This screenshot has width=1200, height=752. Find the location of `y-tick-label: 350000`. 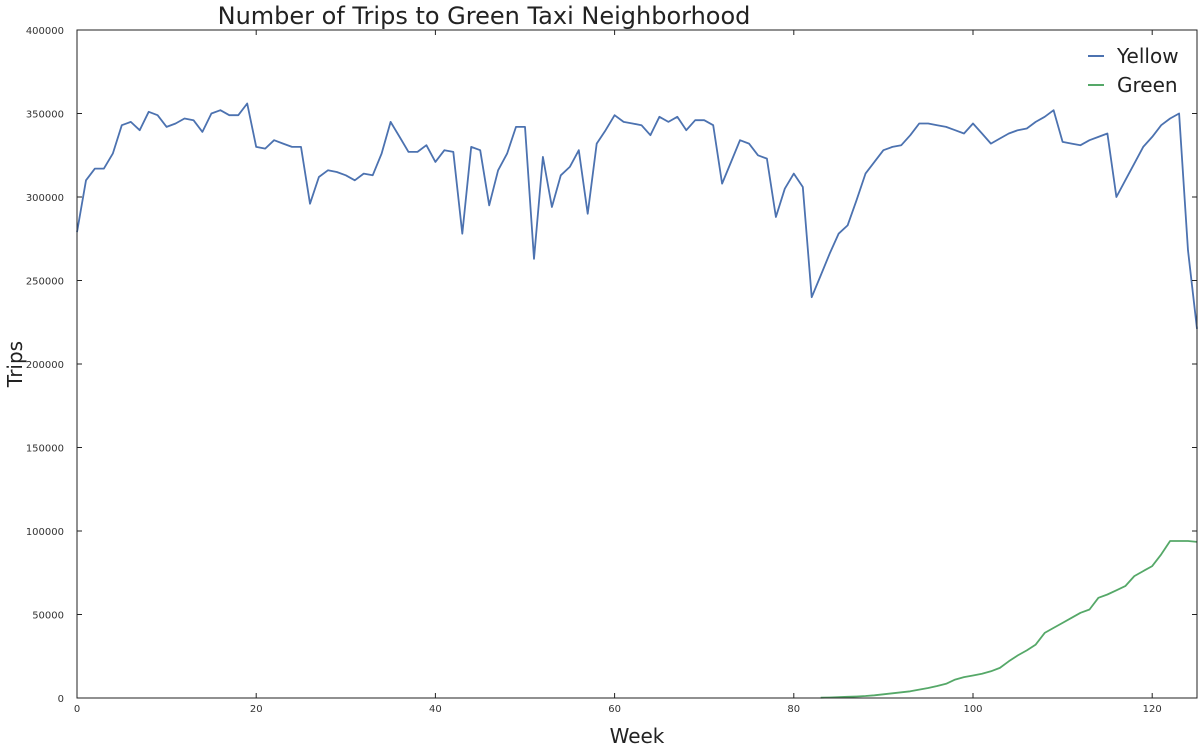

y-tick-label: 350000 is located at coordinates (45, 115).